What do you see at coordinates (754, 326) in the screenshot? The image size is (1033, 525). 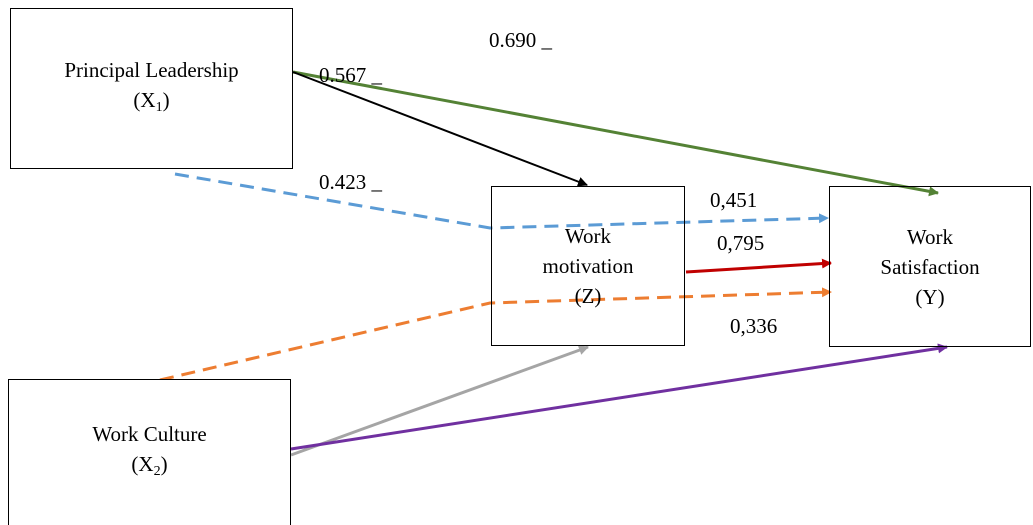 I see `coefficient-x2-y-indirect: 0,336` at bounding box center [754, 326].